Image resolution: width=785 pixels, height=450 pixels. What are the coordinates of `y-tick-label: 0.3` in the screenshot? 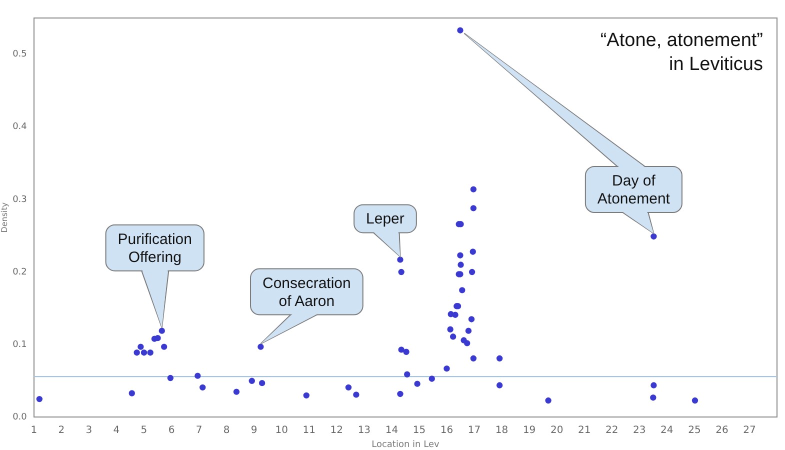 It's located at (19, 199).